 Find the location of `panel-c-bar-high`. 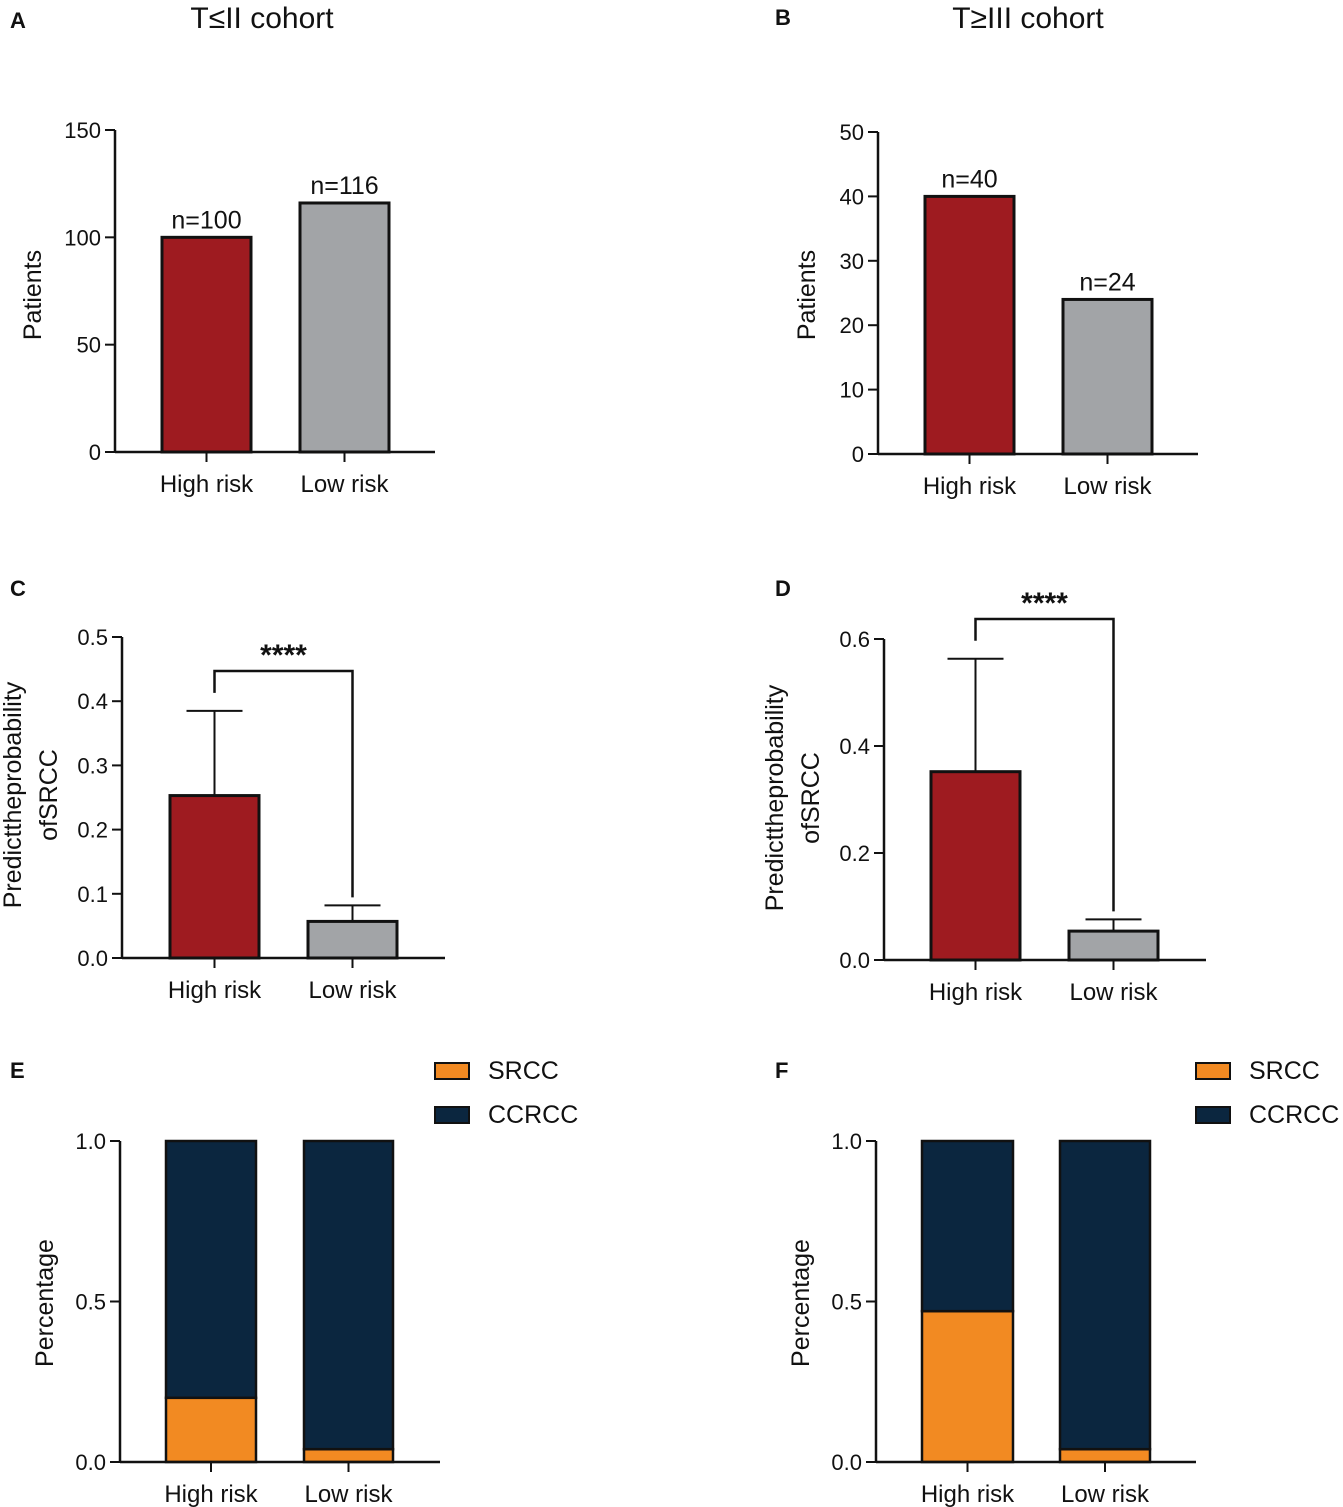

panel-c-bar-high is located at coordinates (214, 877).